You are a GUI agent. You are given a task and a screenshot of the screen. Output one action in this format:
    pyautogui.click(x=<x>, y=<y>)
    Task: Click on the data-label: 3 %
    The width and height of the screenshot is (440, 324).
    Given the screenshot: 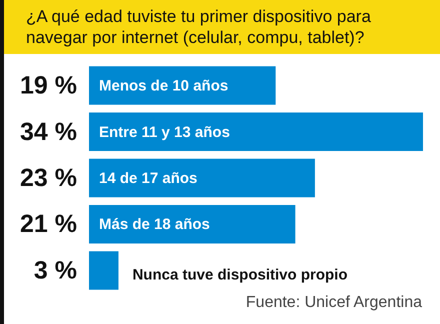 What is the action you would take?
    pyautogui.click(x=55, y=270)
    